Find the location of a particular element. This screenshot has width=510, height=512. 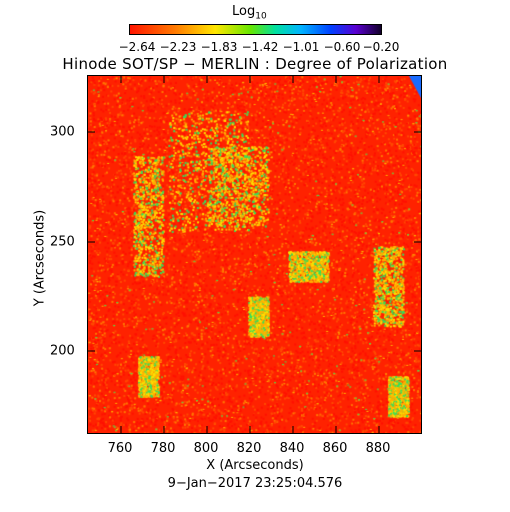

x-tick-label: 760 is located at coordinates (120, 448).